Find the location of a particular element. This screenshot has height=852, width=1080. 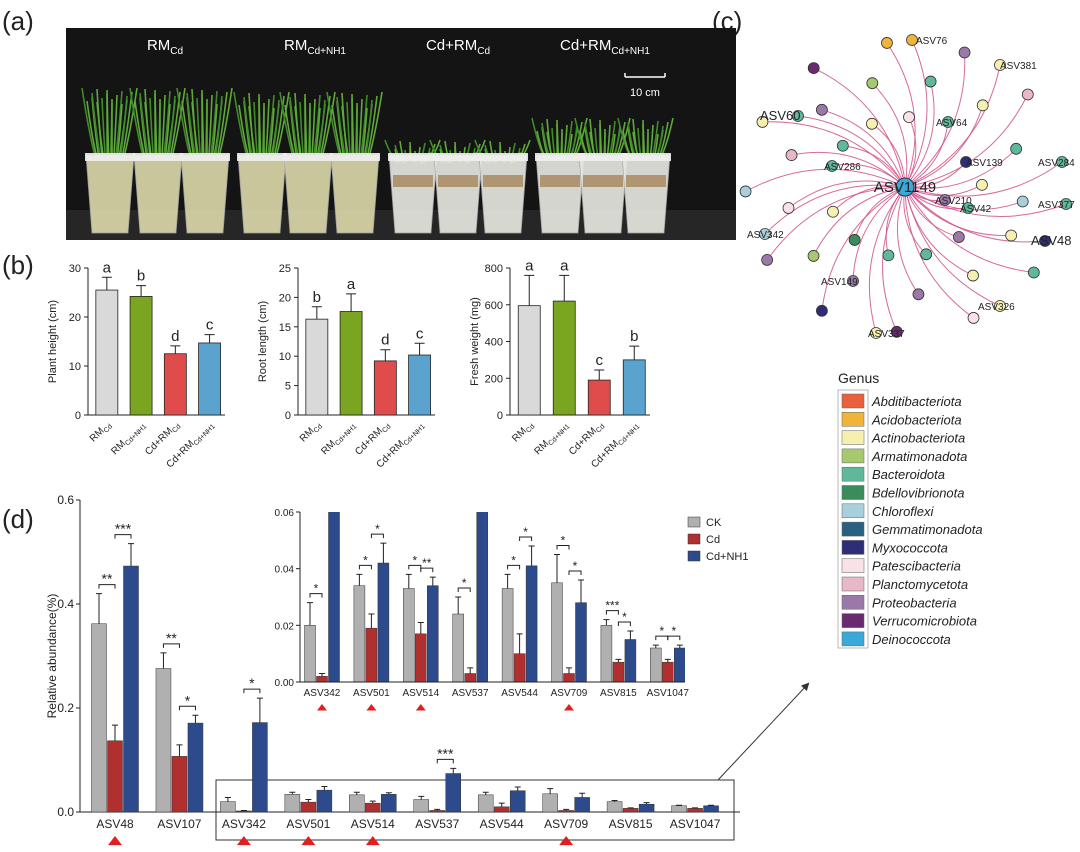

significance-letter: d is located at coordinates (175, 336).